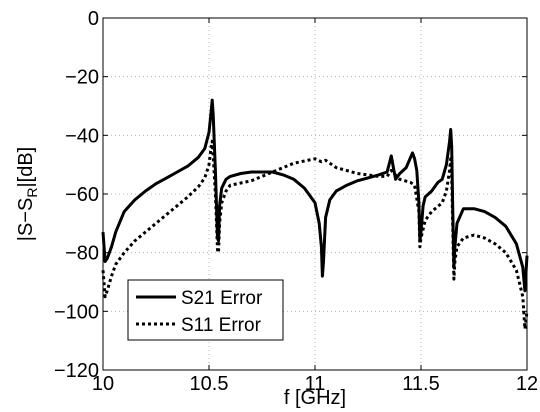 This screenshot has width=540, height=412. Describe the element at coordinates (315, 384) in the screenshot. I see `x-tick-label: 11` at that location.